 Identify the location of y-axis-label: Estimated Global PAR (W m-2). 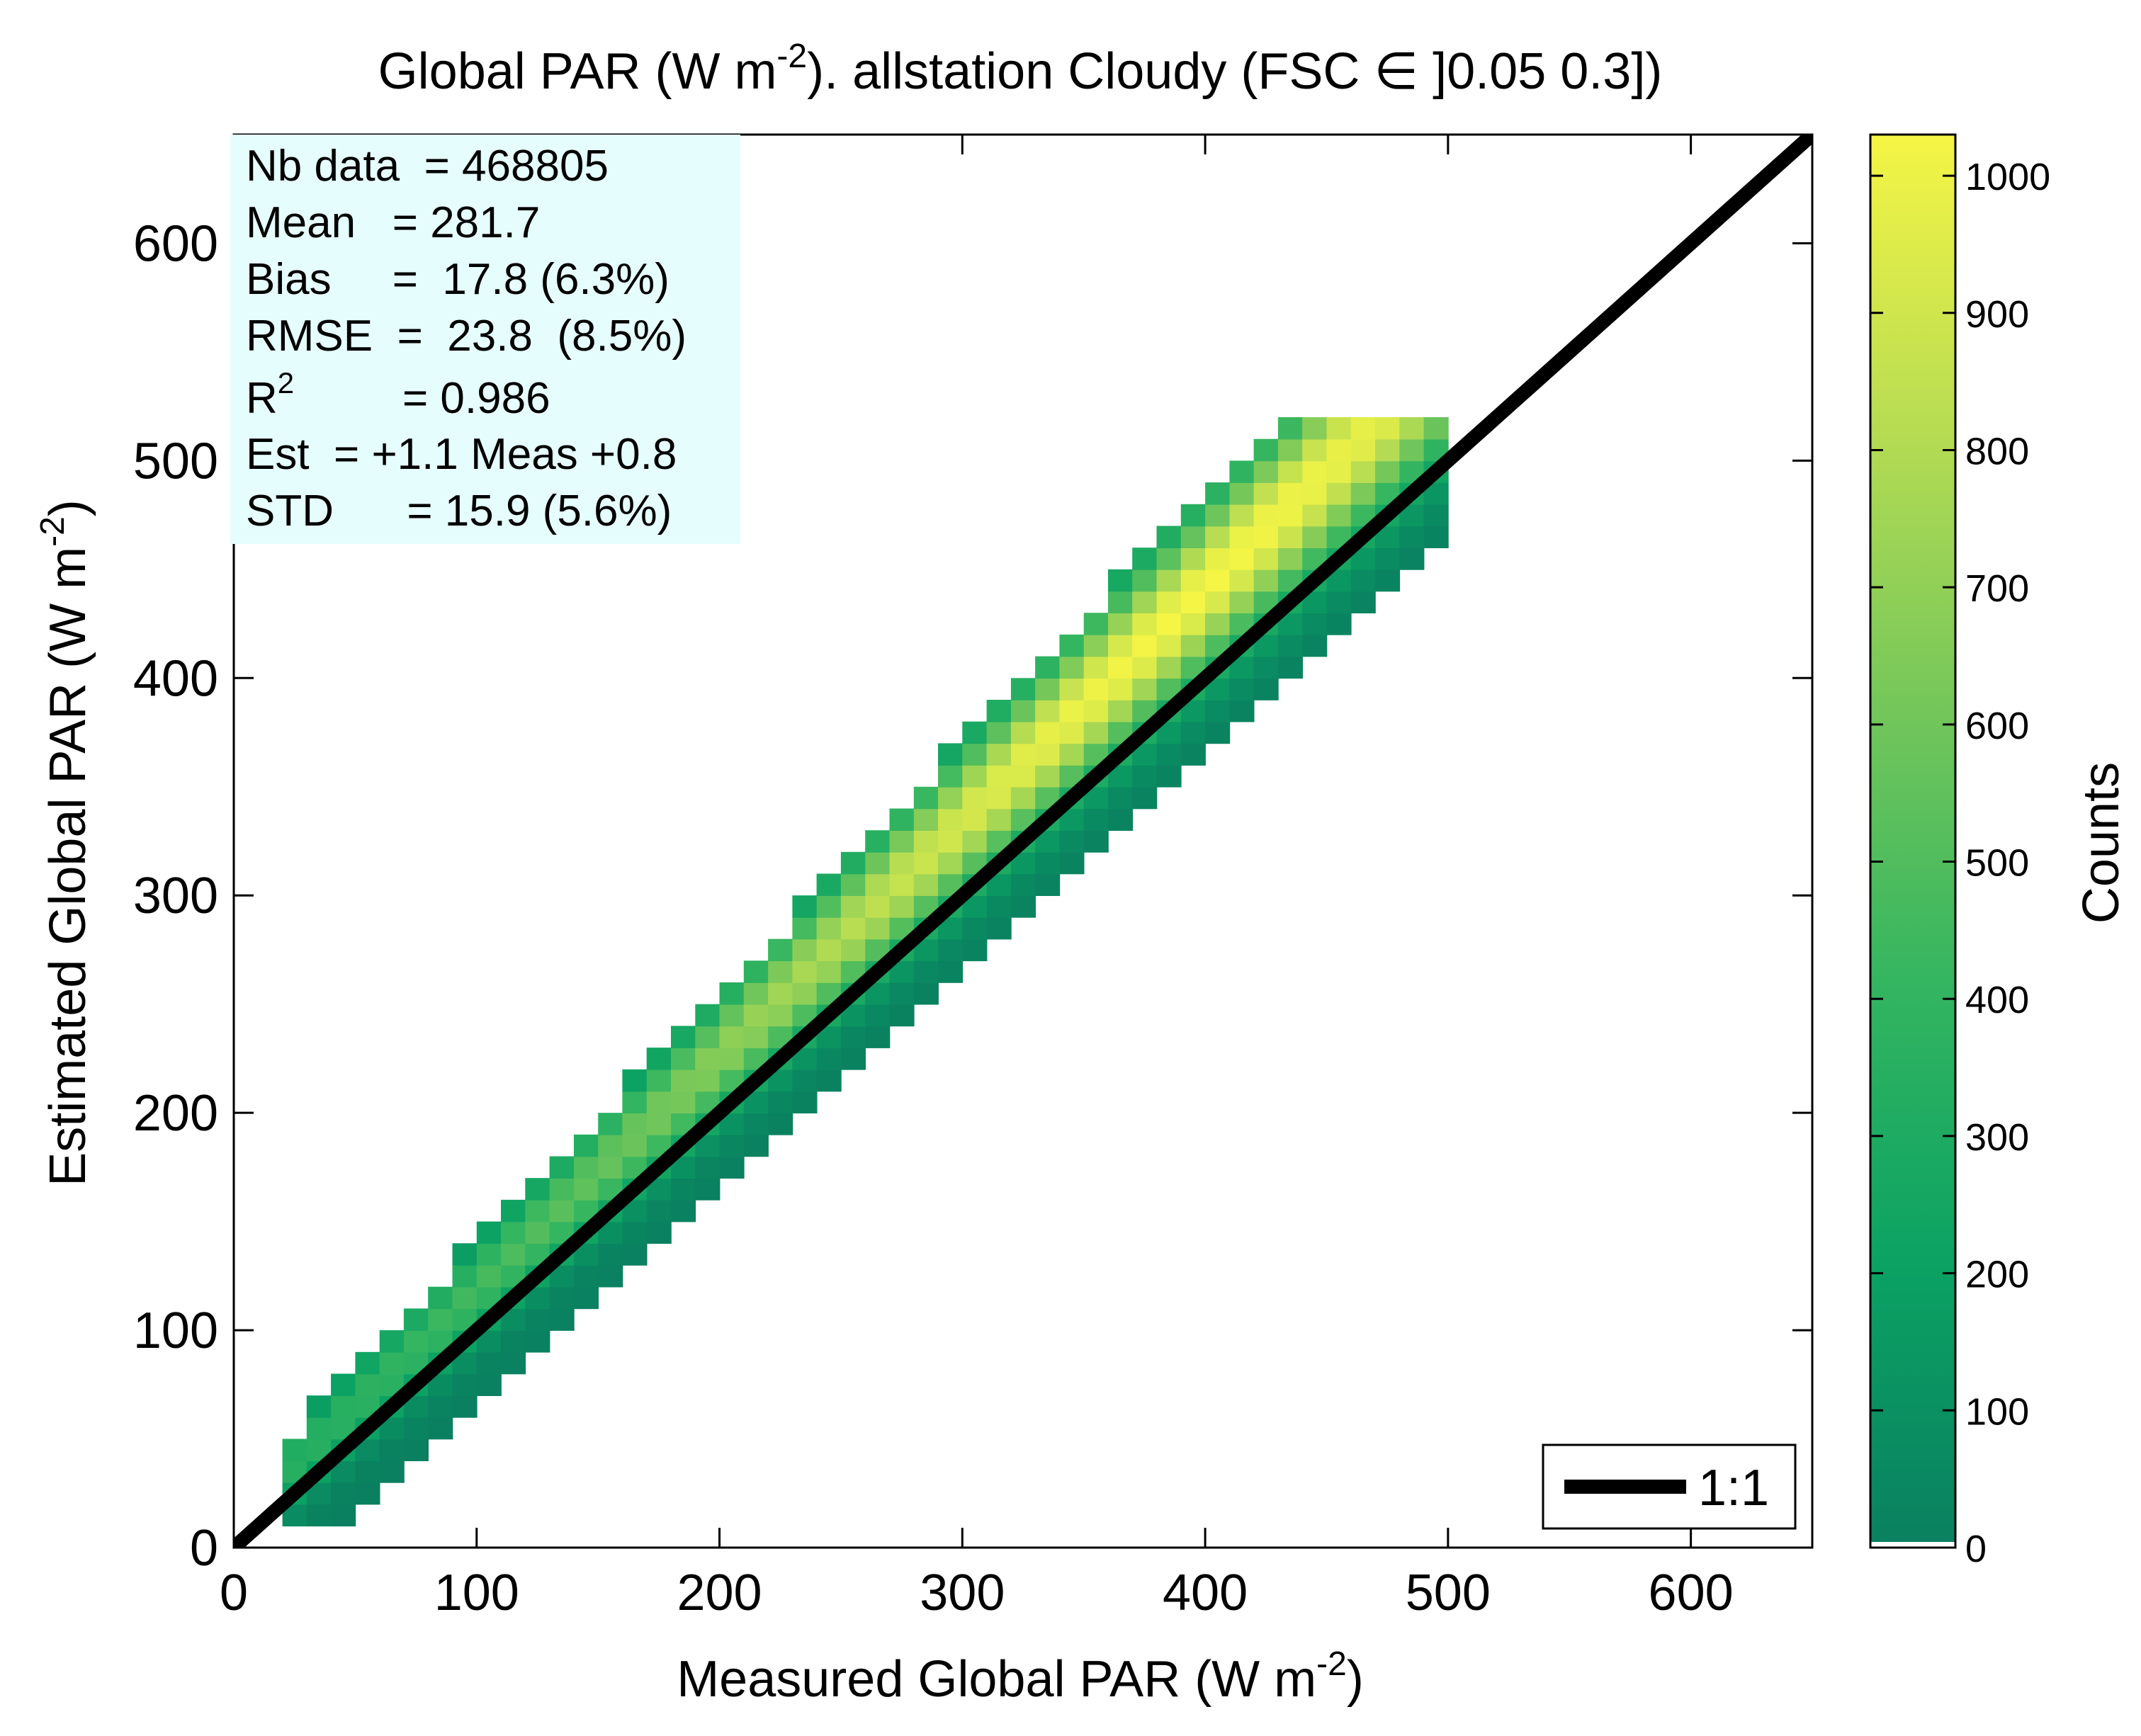
(65, 843).